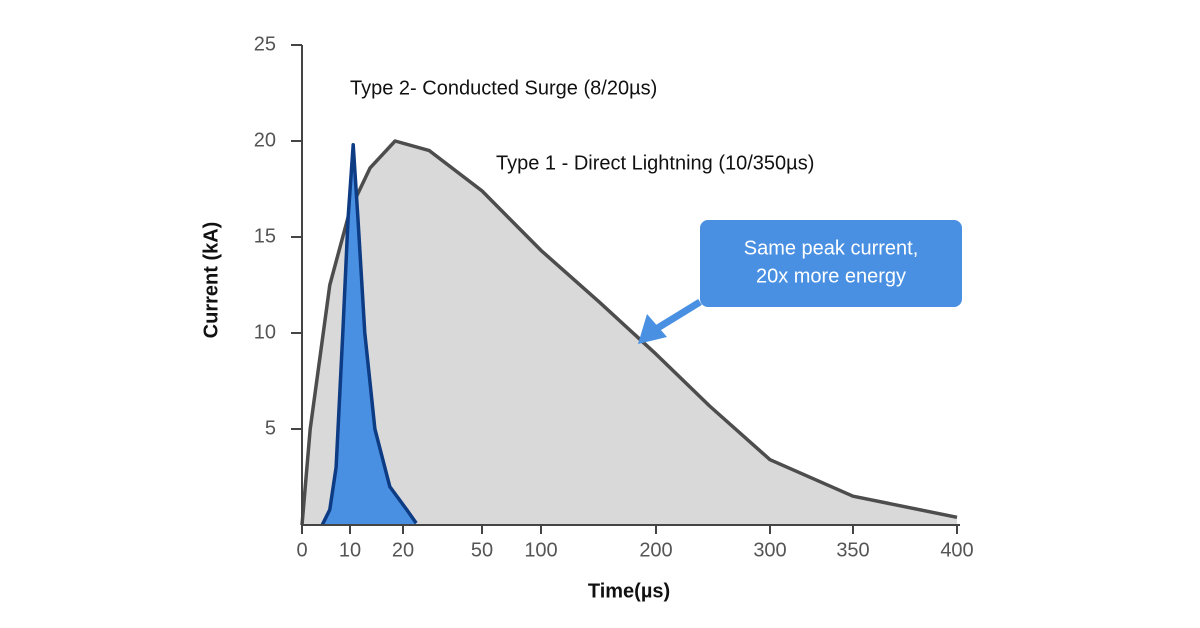 Image resolution: width=1200 pixels, height=628 pixels. I want to click on x-tick-label: 300, so click(769, 550).